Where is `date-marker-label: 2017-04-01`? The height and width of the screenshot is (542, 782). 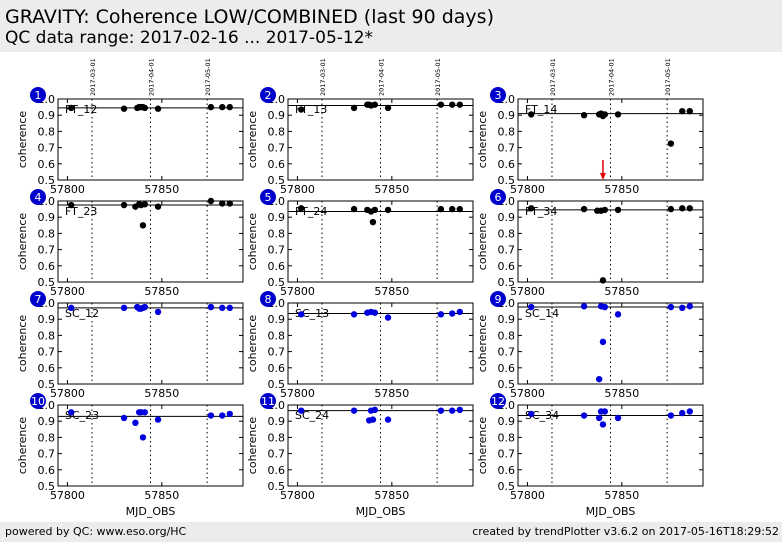 date-marker-label: 2017-04-01 is located at coordinates (152, 77).